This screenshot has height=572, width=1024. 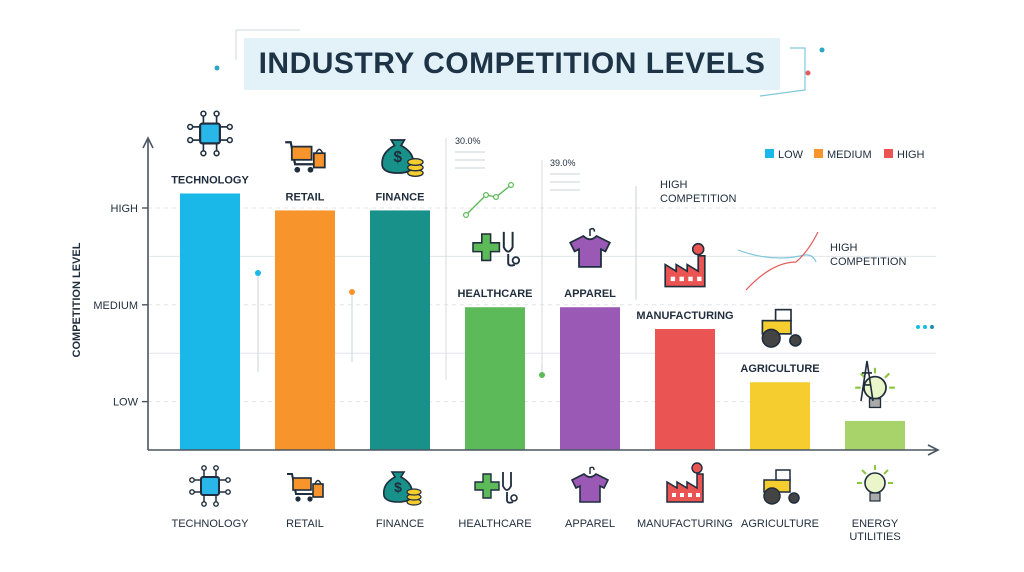 I want to click on legend-label: HIGH, so click(x=911, y=155).